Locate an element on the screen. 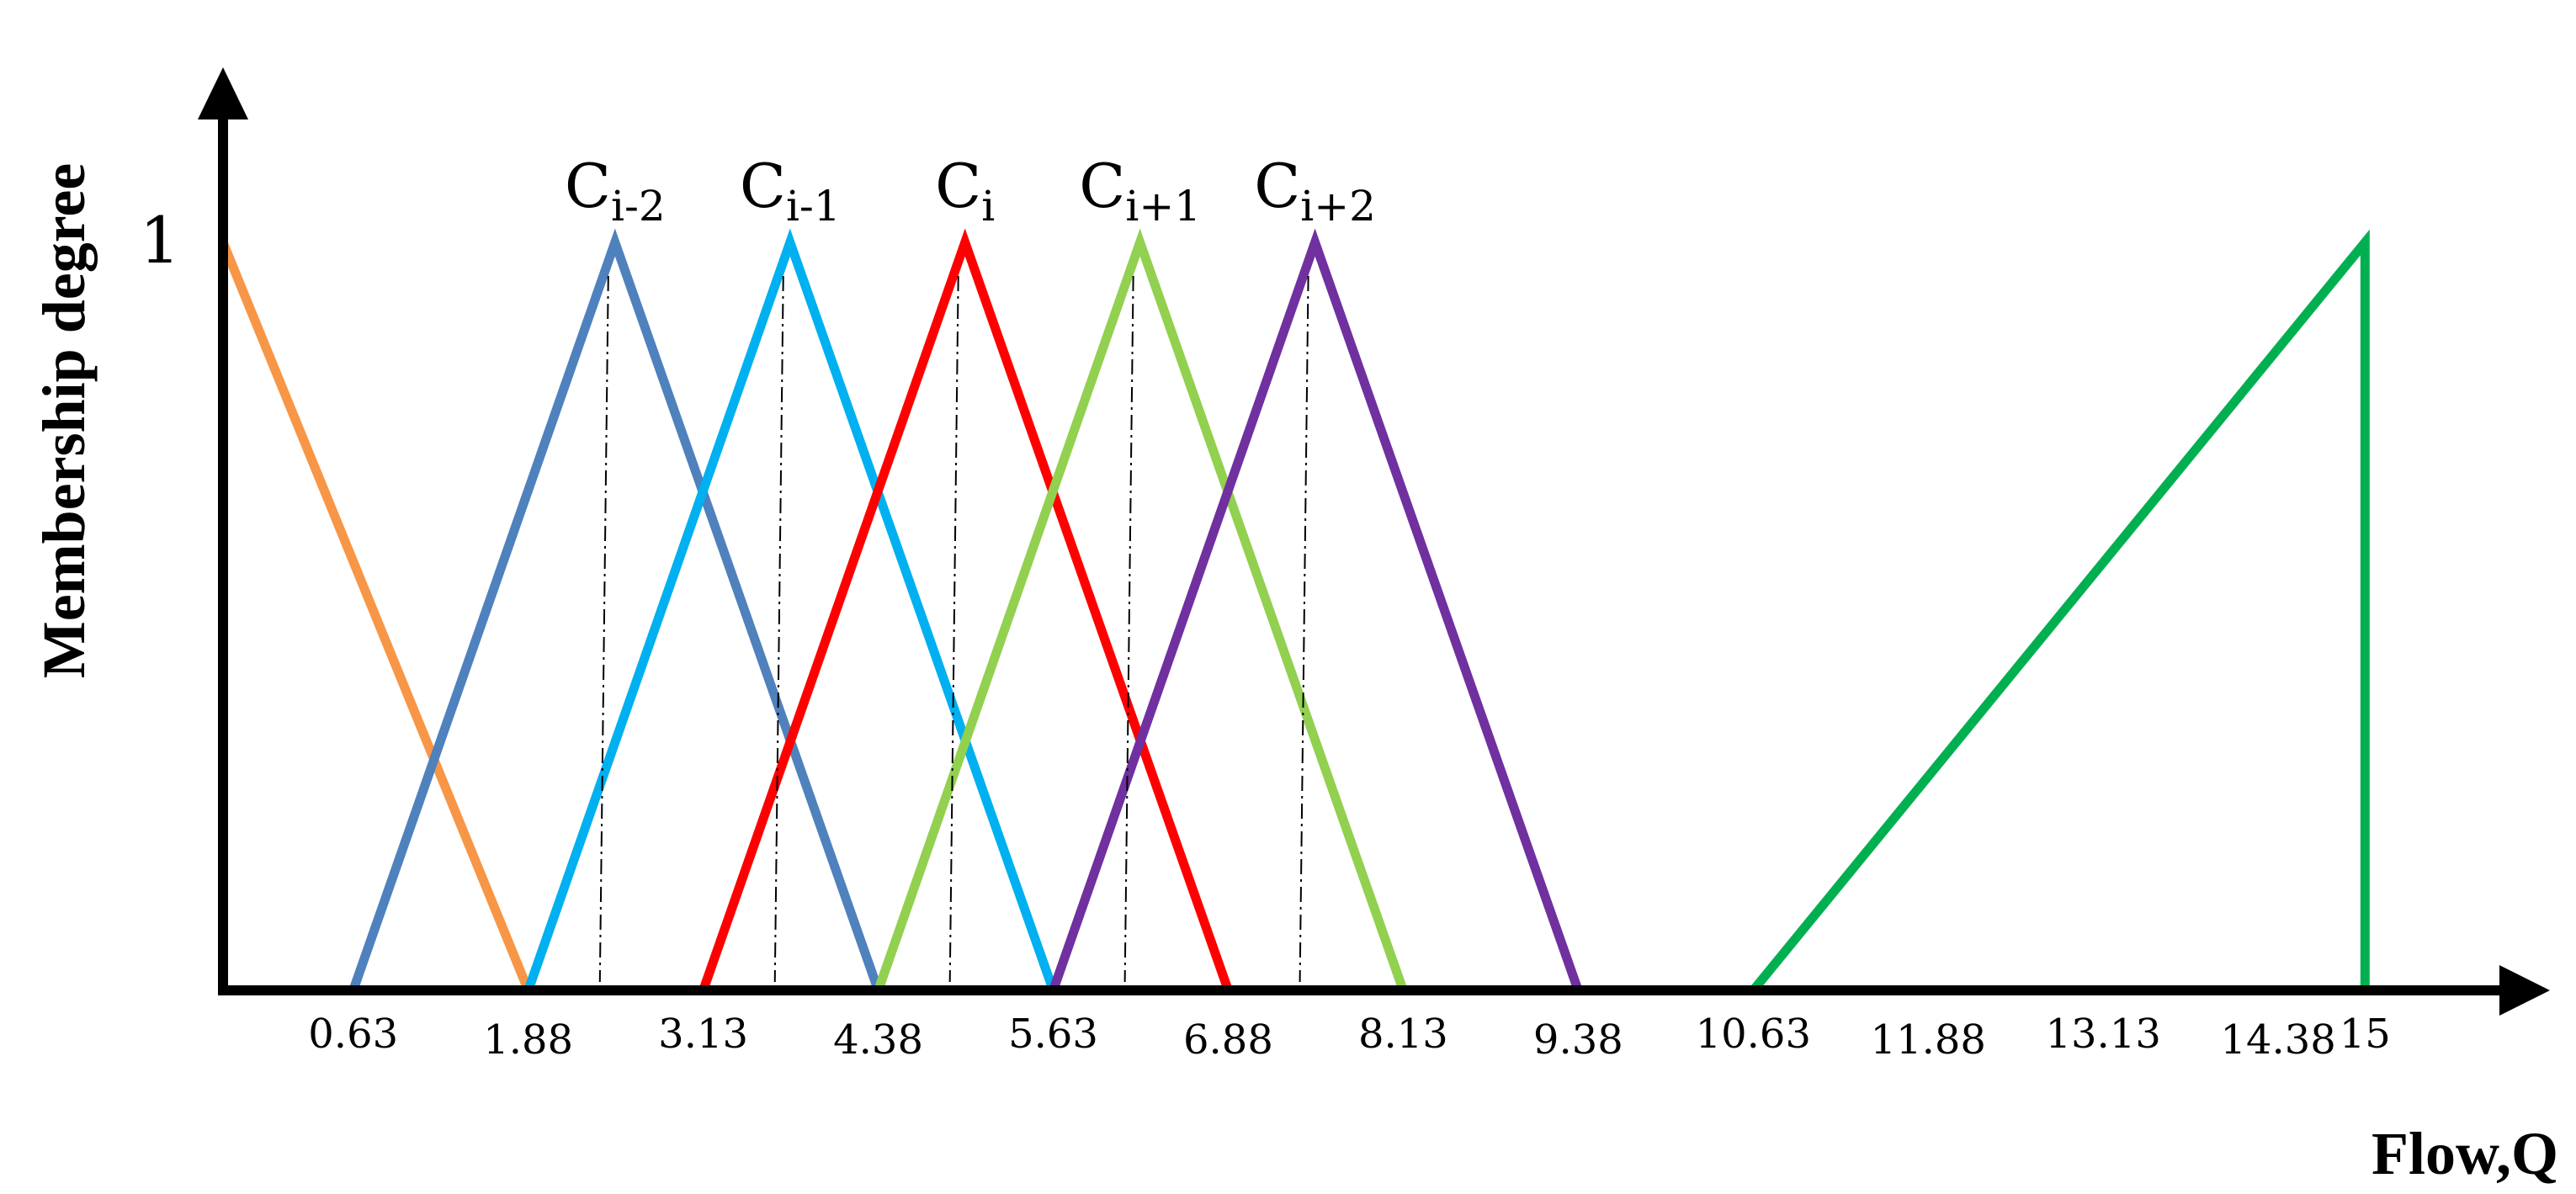 The width and height of the screenshot is (2576, 1194). x-tick-label: 13.13 is located at coordinates (2102, 1034).